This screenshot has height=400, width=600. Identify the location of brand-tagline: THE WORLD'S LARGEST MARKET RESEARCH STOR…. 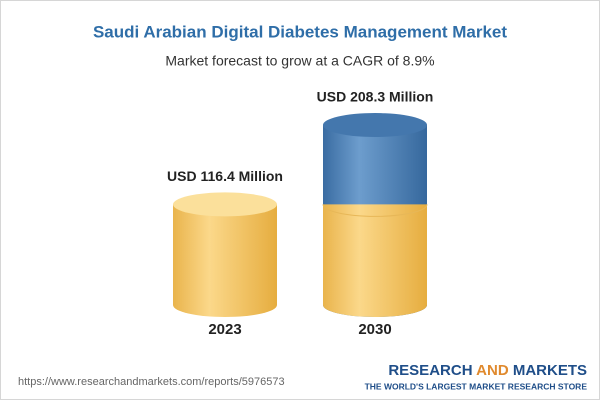
(476, 386).